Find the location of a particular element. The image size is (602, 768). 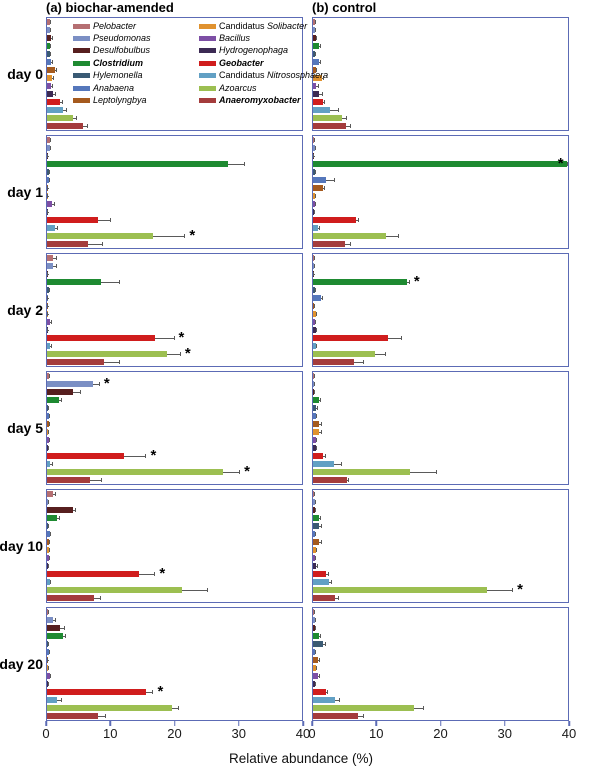

bar-slot: * is located at coordinates (174, 455).